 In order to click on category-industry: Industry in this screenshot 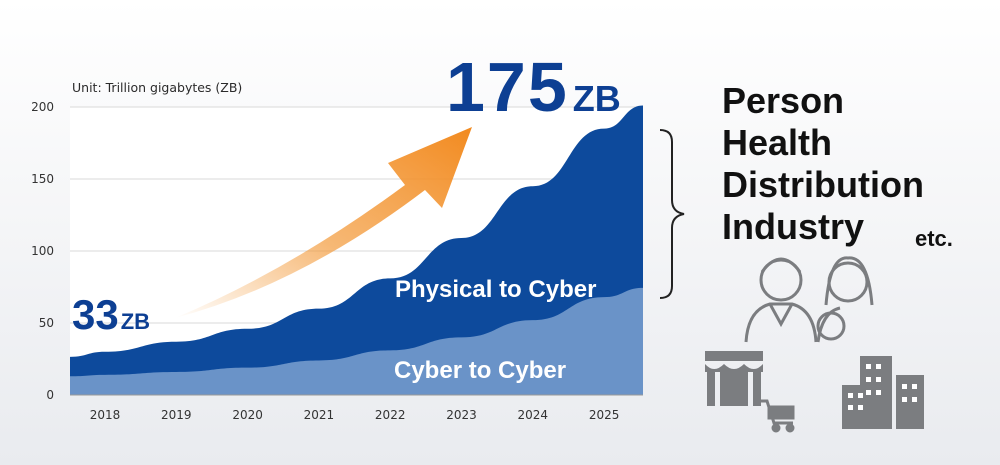, I will do `click(793, 226)`.